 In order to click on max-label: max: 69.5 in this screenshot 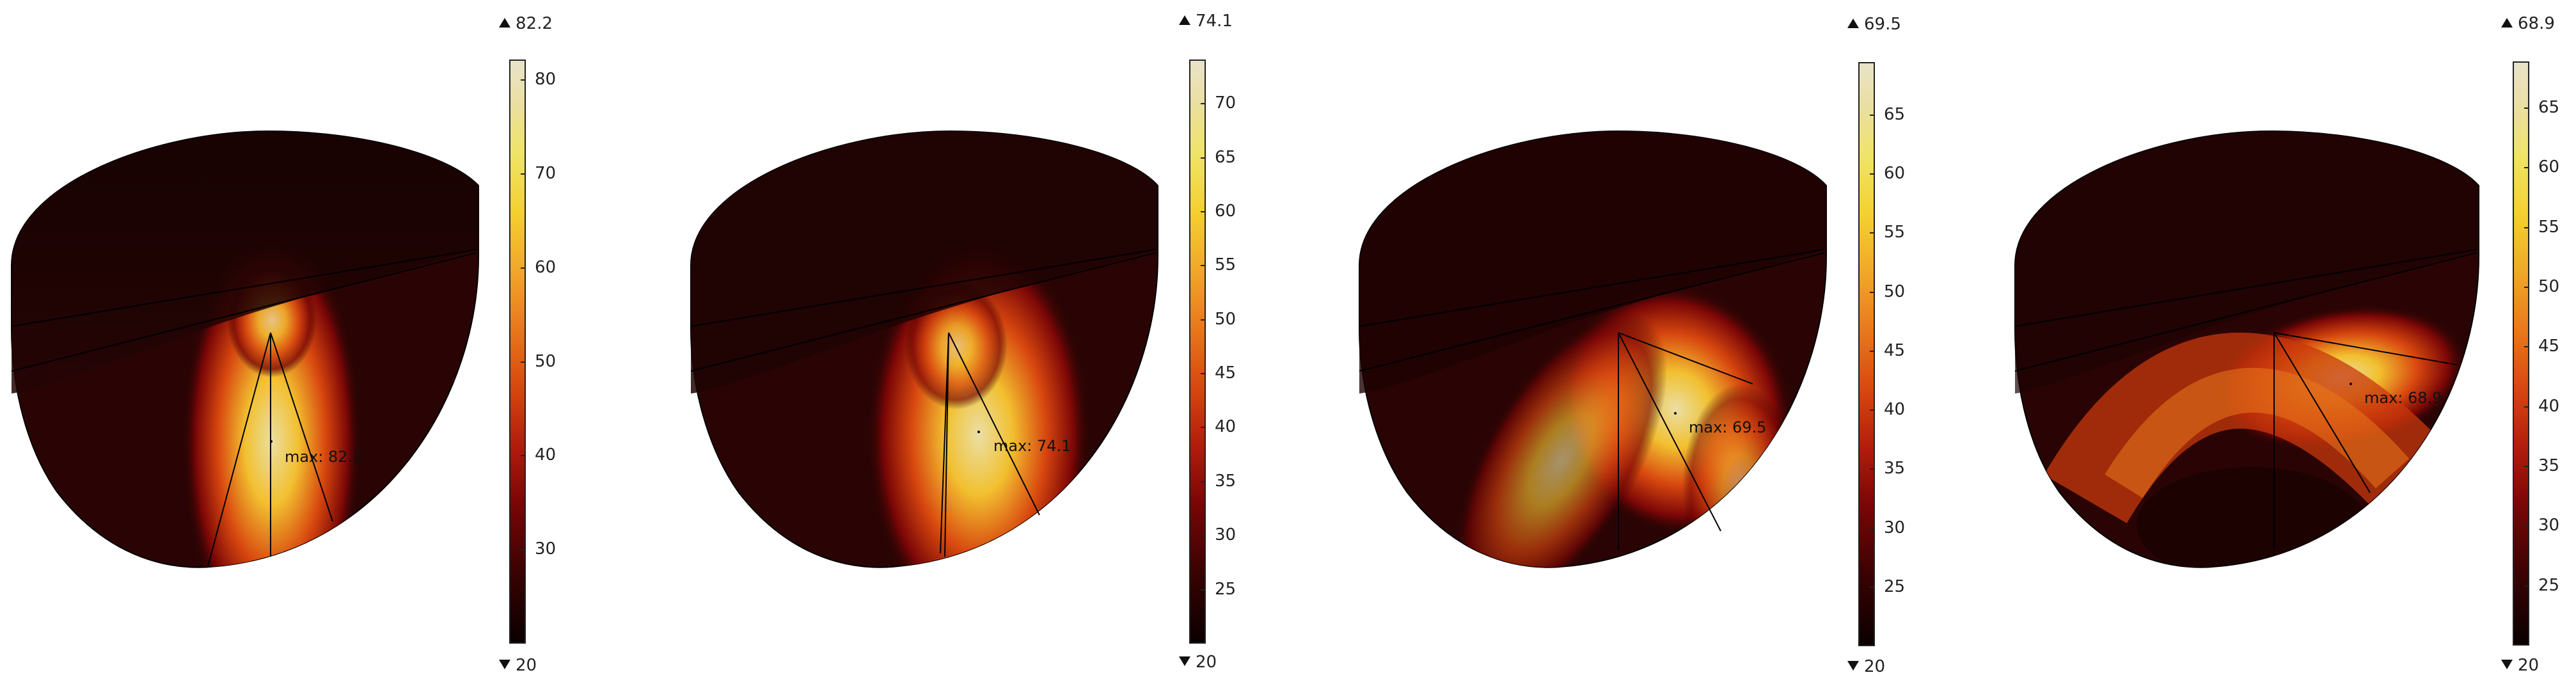, I will do `click(1728, 427)`.